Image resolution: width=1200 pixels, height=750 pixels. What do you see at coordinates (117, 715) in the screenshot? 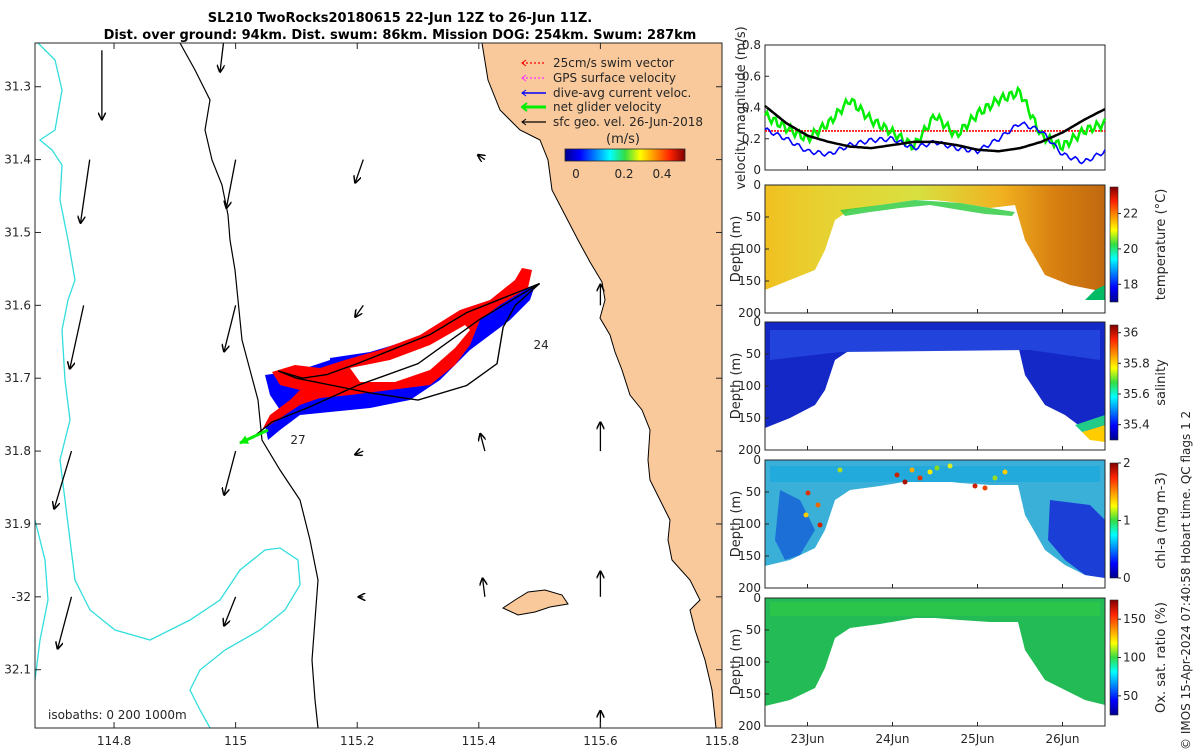
I see `isobath-label: isobaths: 0 200 1000m` at bounding box center [117, 715].